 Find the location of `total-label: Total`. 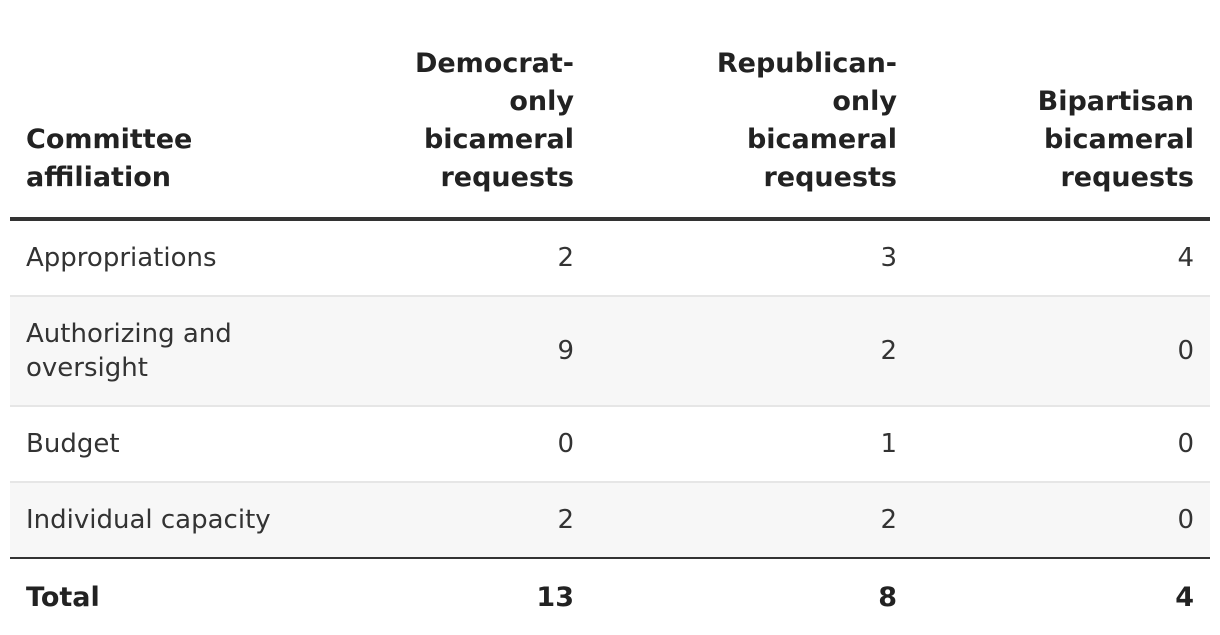

total-label: Total is located at coordinates (63, 597).